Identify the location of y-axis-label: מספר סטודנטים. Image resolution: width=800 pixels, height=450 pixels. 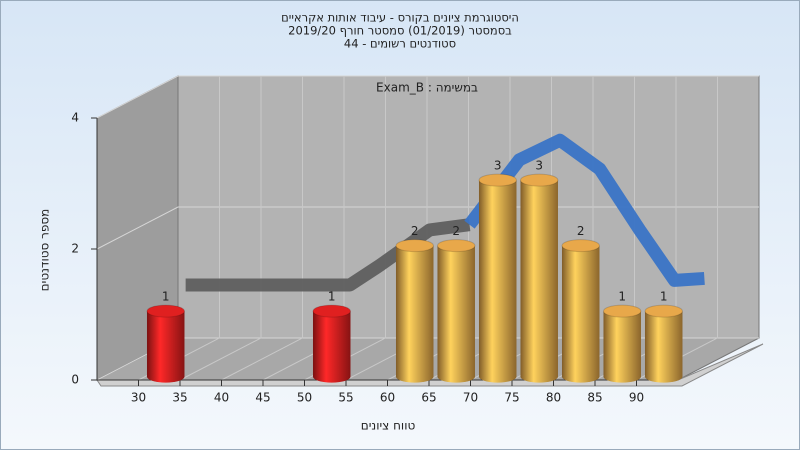
(45, 250).